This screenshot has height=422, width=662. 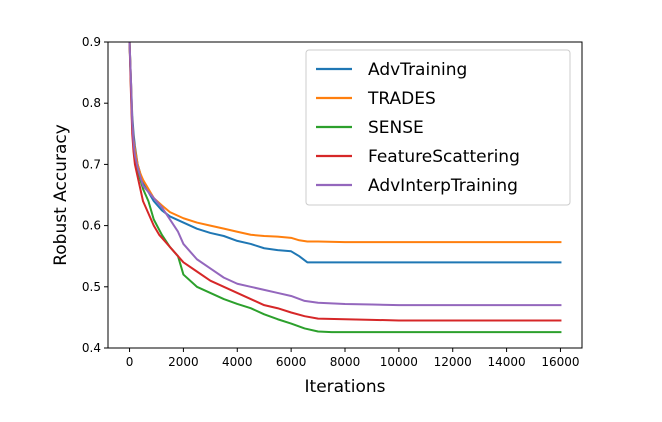 I want to click on x-tick-label: 6000, so click(x=291, y=362).